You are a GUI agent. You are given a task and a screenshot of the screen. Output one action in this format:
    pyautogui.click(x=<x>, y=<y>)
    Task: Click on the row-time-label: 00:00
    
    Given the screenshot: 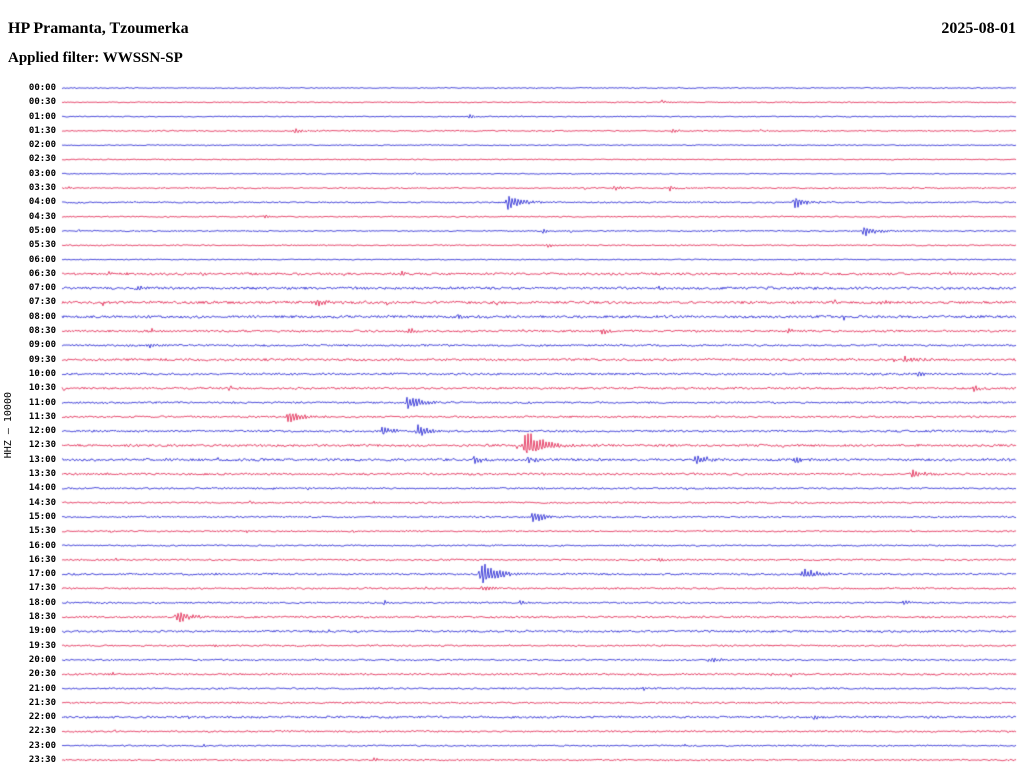 What is the action you would take?
    pyautogui.click(x=42, y=88)
    